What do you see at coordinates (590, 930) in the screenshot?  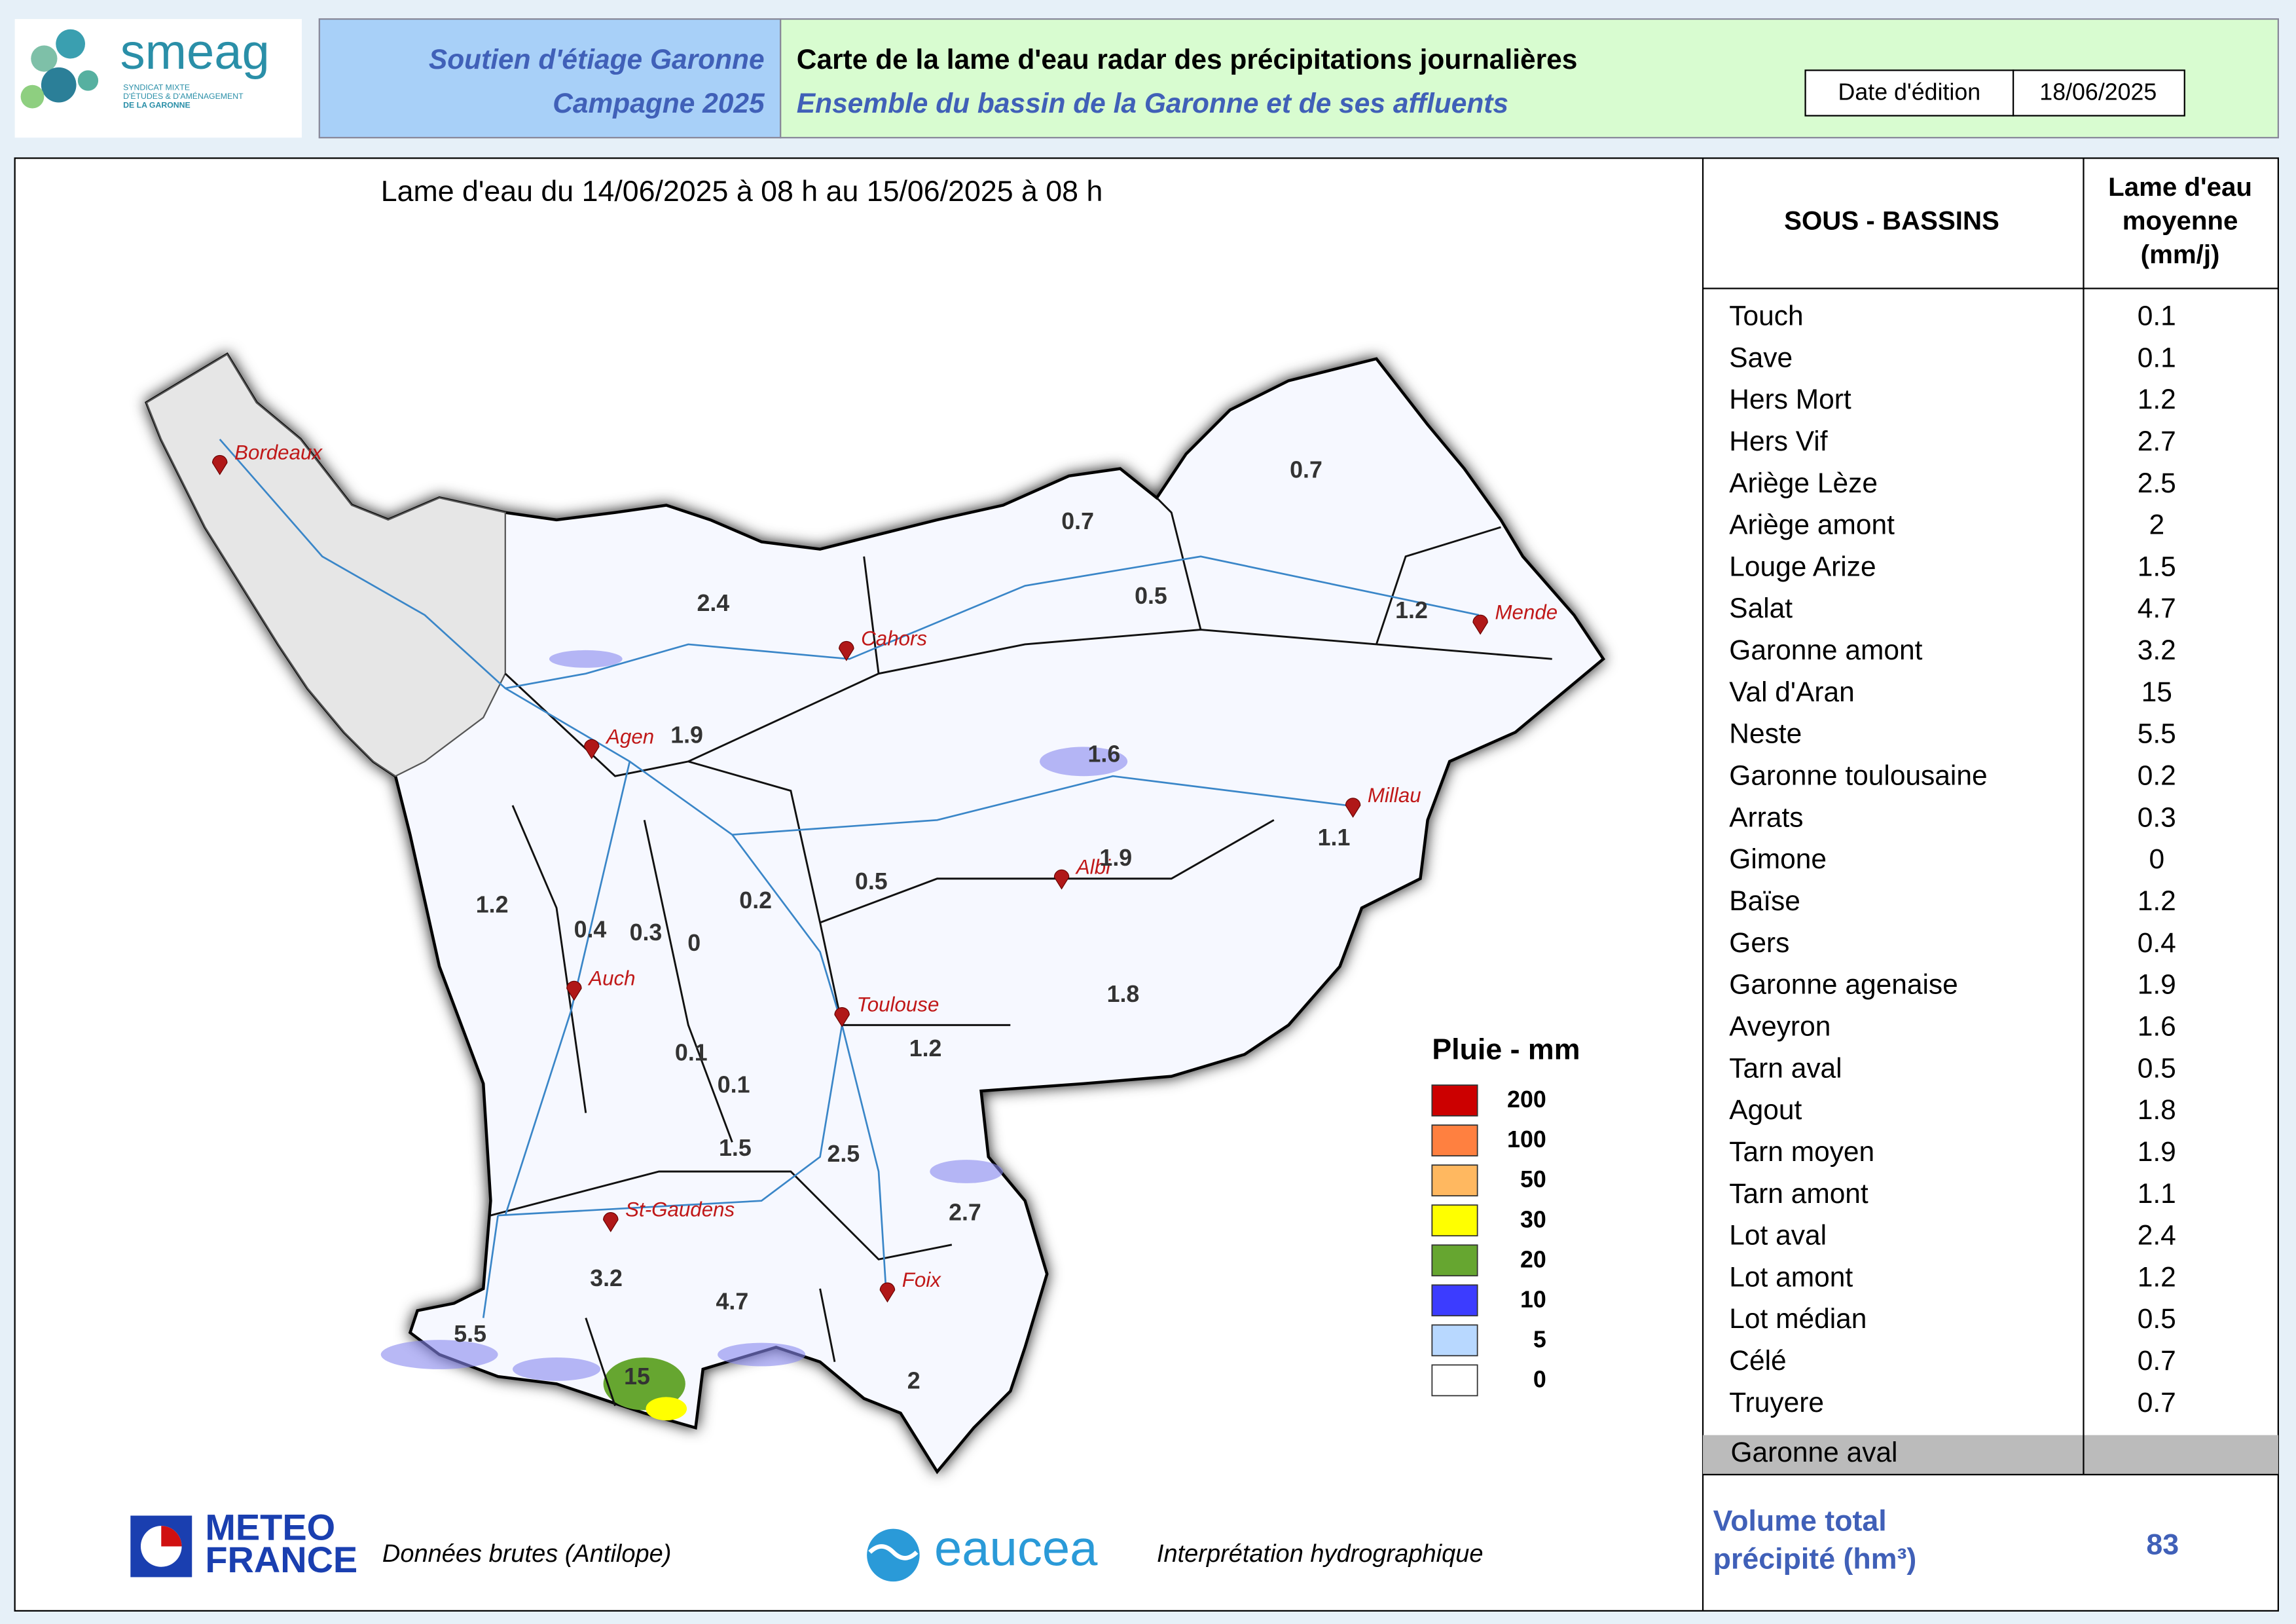 I see `basin-value: 0.4` at bounding box center [590, 930].